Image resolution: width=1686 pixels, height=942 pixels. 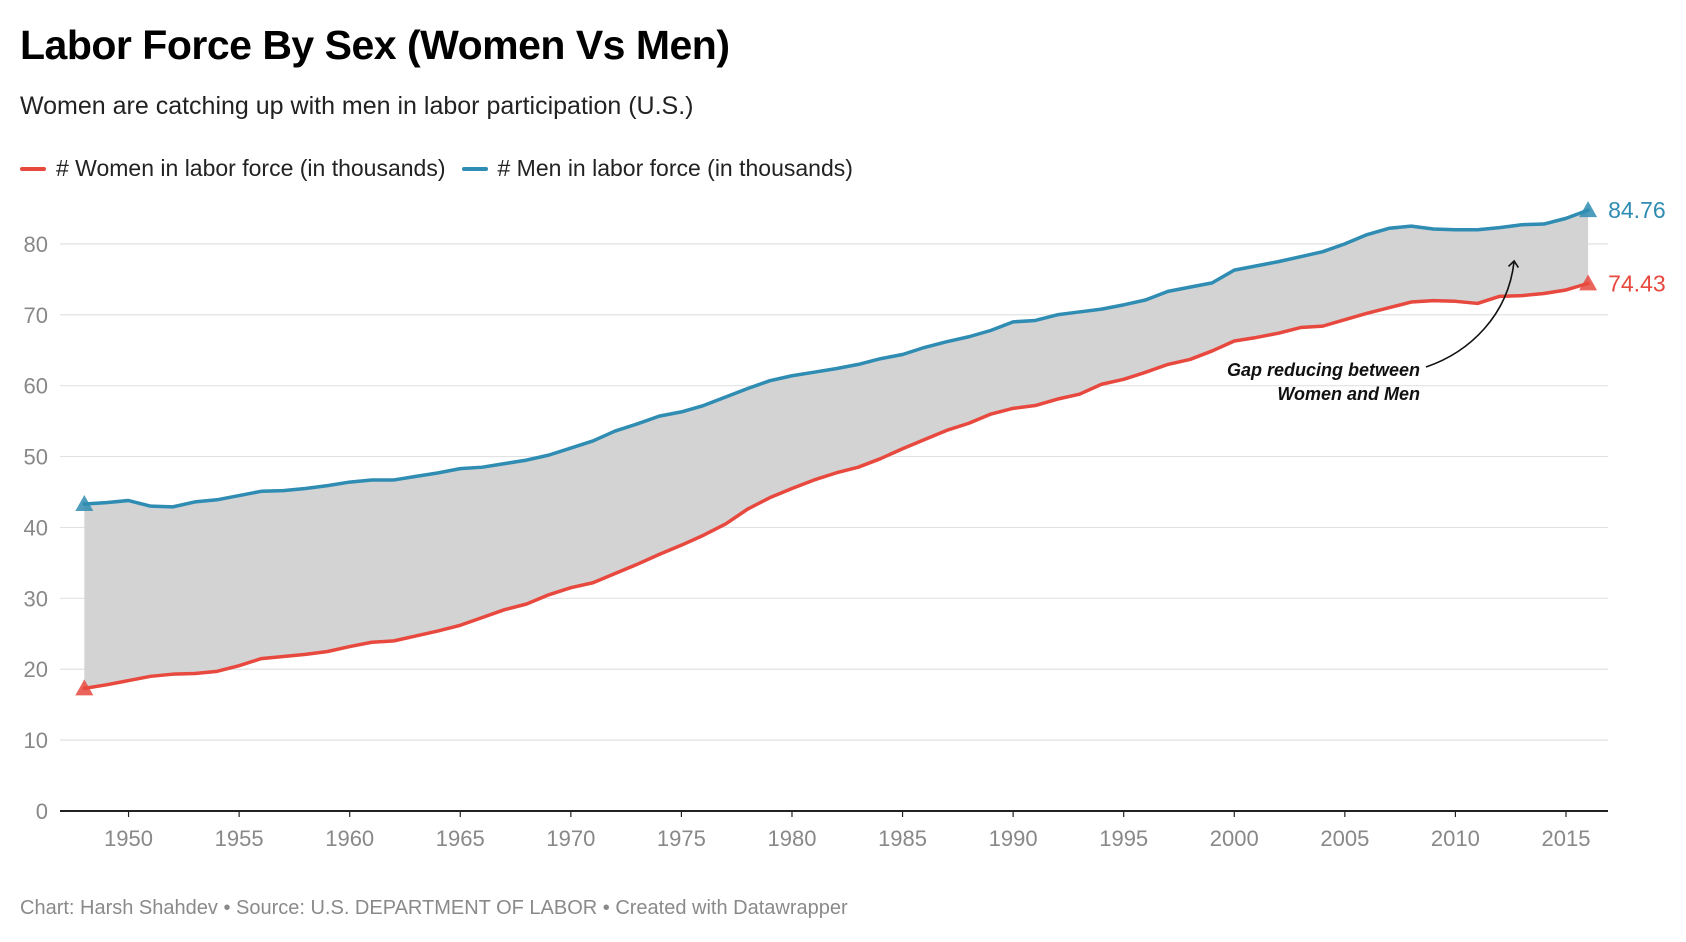 What do you see at coordinates (36, 740) in the screenshot?
I see `y-tick-label-10: 10` at bounding box center [36, 740].